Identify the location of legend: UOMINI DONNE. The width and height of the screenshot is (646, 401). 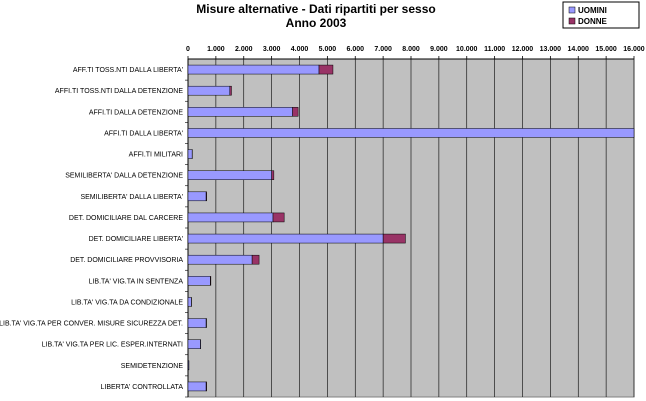
(601, 15).